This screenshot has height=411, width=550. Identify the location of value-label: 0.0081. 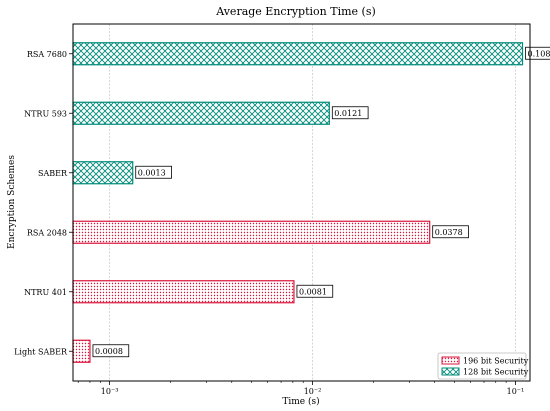
(313, 292).